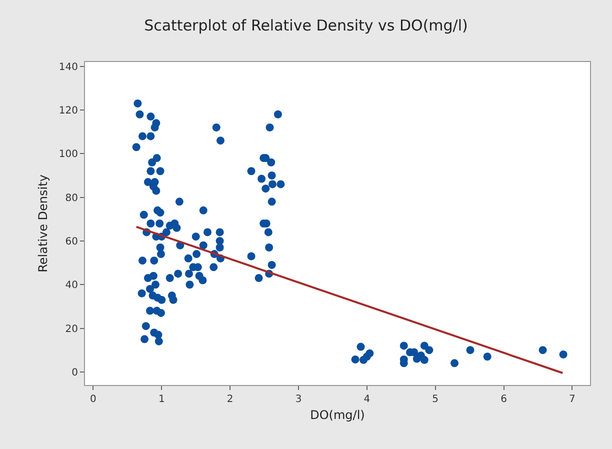 The image size is (612, 449). What do you see at coordinates (367, 399) in the screenshot?
I see `x-tick-label: 4` at bounding box center [367, 399].